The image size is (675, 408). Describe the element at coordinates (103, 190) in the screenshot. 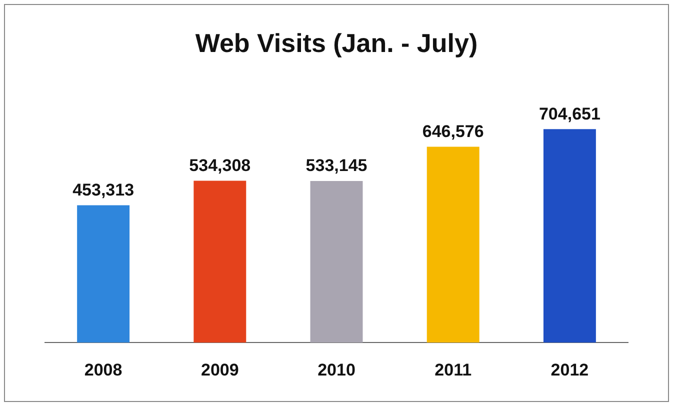

I see `data-label: 453,313` at that location.